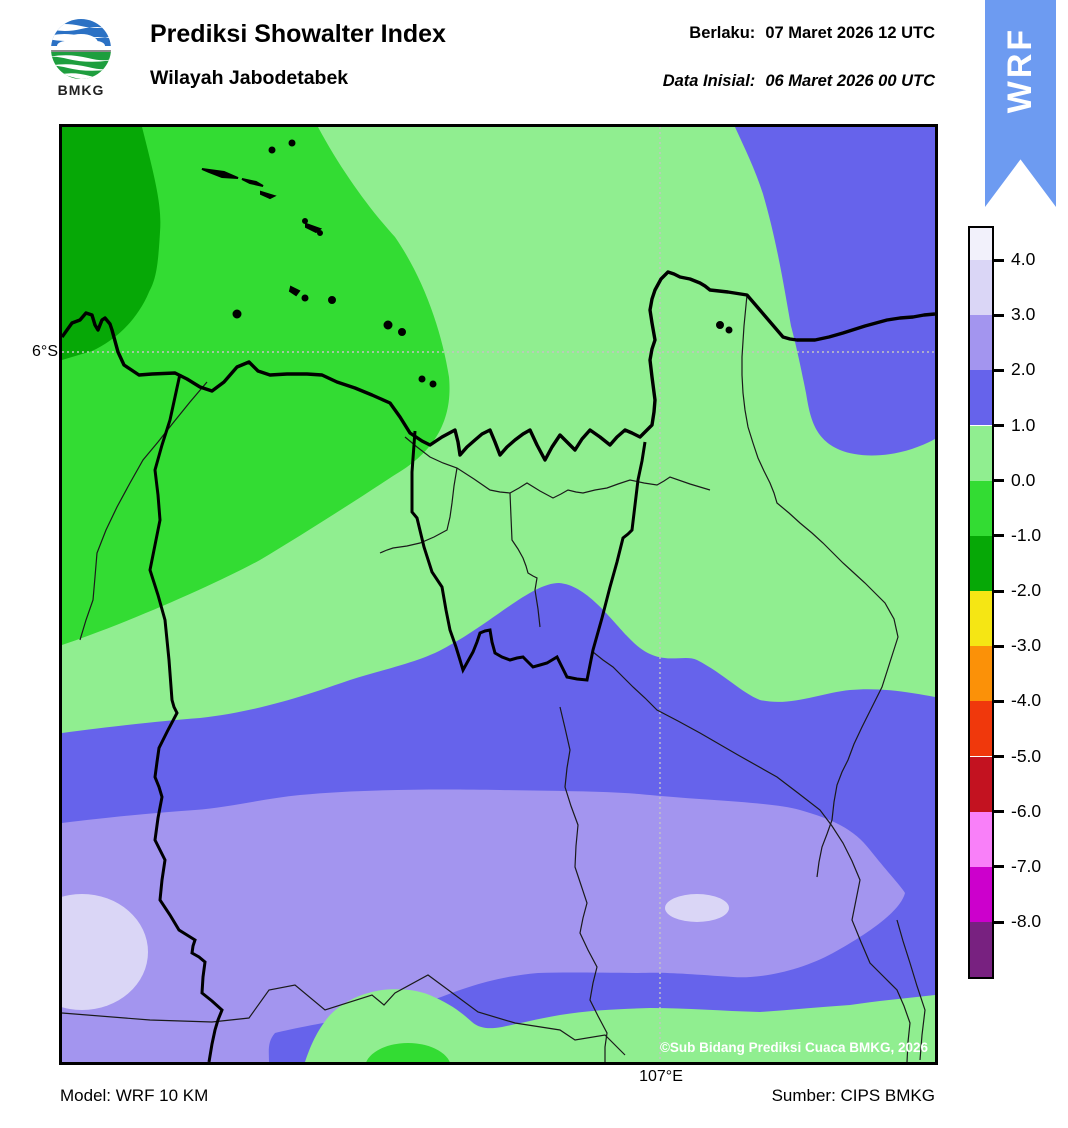 The image size is (1068, 1128). What do you see at coordinates (1026, 645) in the screenshot?
I see `colorbar-tick-label: -3.0` at bounding box center [1026, 645].